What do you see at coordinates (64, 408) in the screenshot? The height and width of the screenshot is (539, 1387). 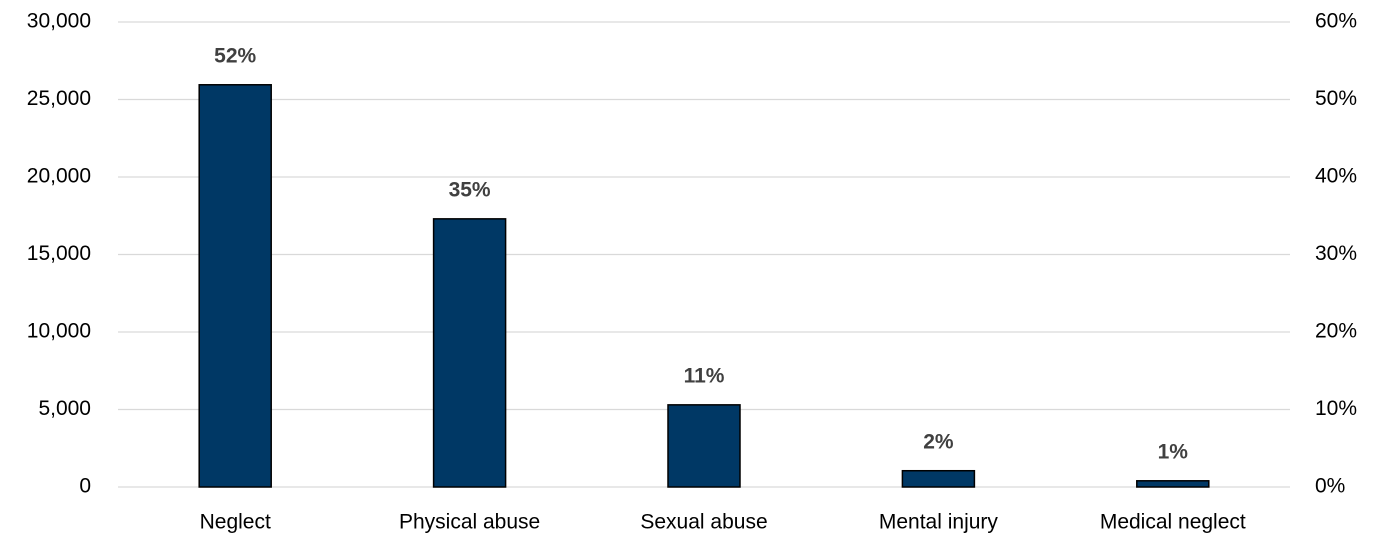 I see `y-tick-label: 5,000` at bounding box center [64, 408].